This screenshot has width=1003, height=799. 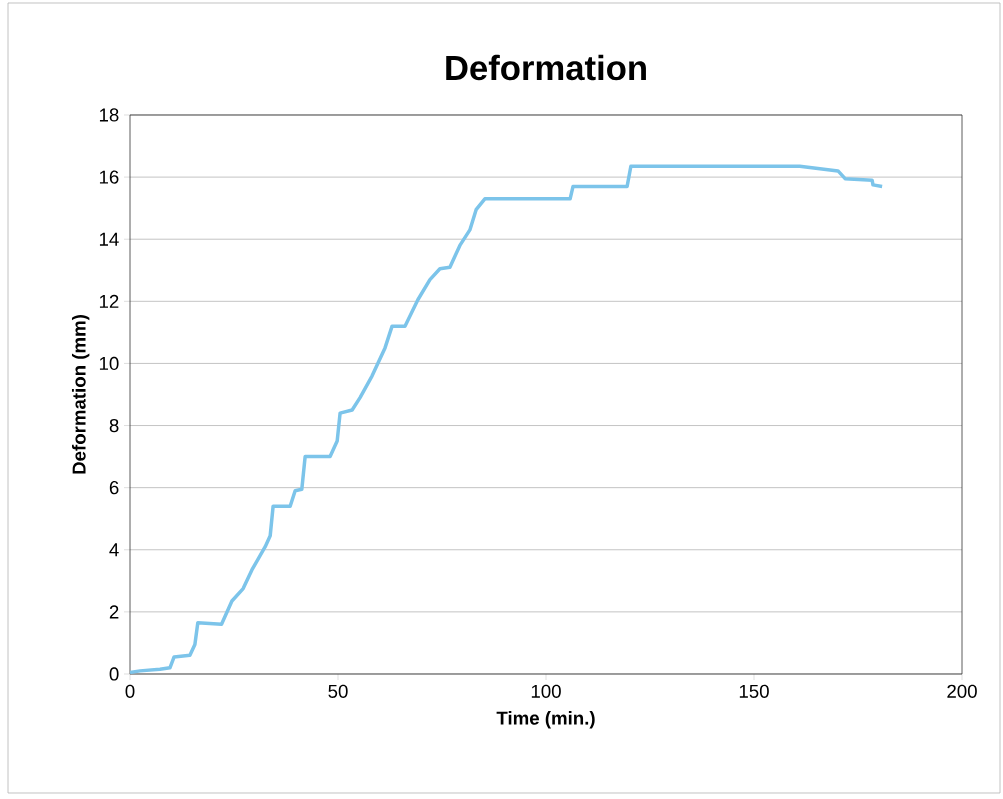 What do you see at coordinates (109, 239) in the screenshot?
I see `y-tick-label: 14` at bounding box center [109, 239].